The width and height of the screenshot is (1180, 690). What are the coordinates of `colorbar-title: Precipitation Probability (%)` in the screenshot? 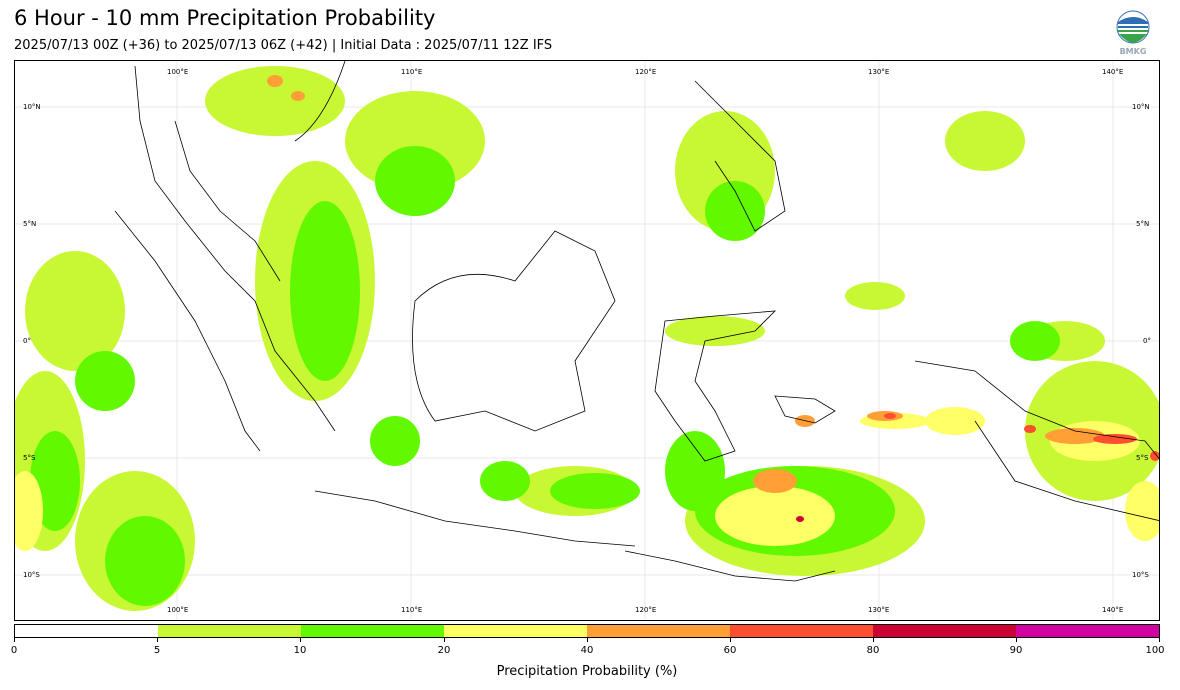 It's located at (587, 671).